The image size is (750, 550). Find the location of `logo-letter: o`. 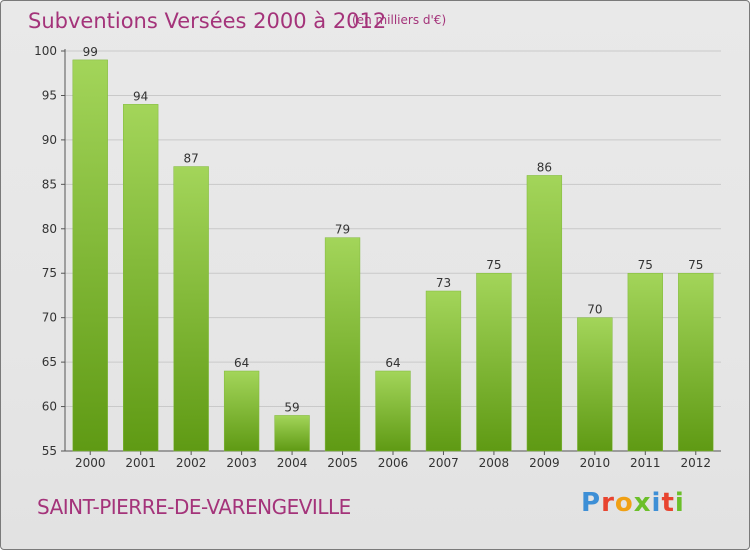

logo-letter: o is located at coordinates (624, 503).